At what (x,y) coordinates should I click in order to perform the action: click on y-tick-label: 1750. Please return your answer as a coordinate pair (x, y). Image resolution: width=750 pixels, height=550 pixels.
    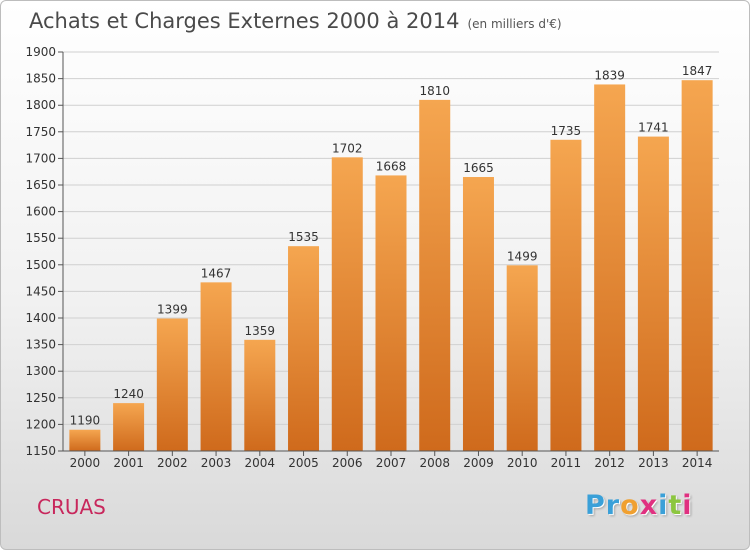
    Looking at the image, I should click on (40, 132).